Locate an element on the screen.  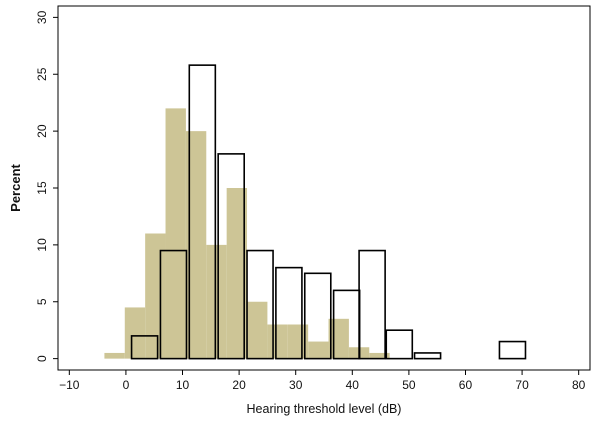
y-axis: 0 5 10 15 20 25 30 is located at coordinates (46, 186).